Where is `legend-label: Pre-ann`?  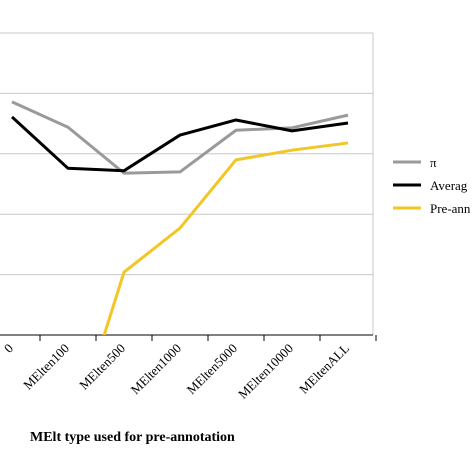 legend-label: Pre-ann is located at coordinates (450, 208).